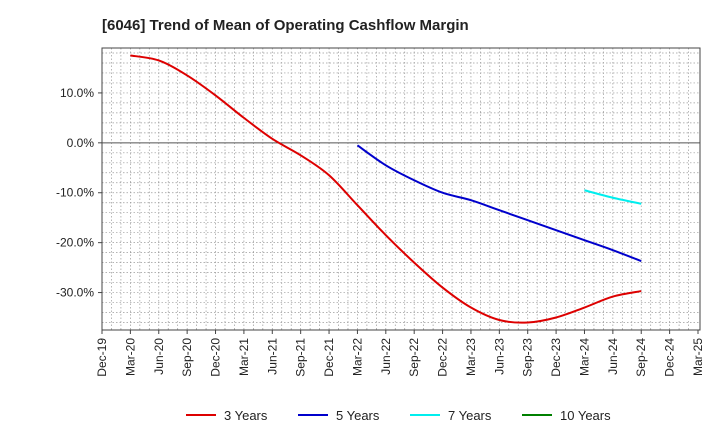 The height and width of the screenshot is (440, 720). I want to click on x-tick-label: Mar-21, so click(244, 357).